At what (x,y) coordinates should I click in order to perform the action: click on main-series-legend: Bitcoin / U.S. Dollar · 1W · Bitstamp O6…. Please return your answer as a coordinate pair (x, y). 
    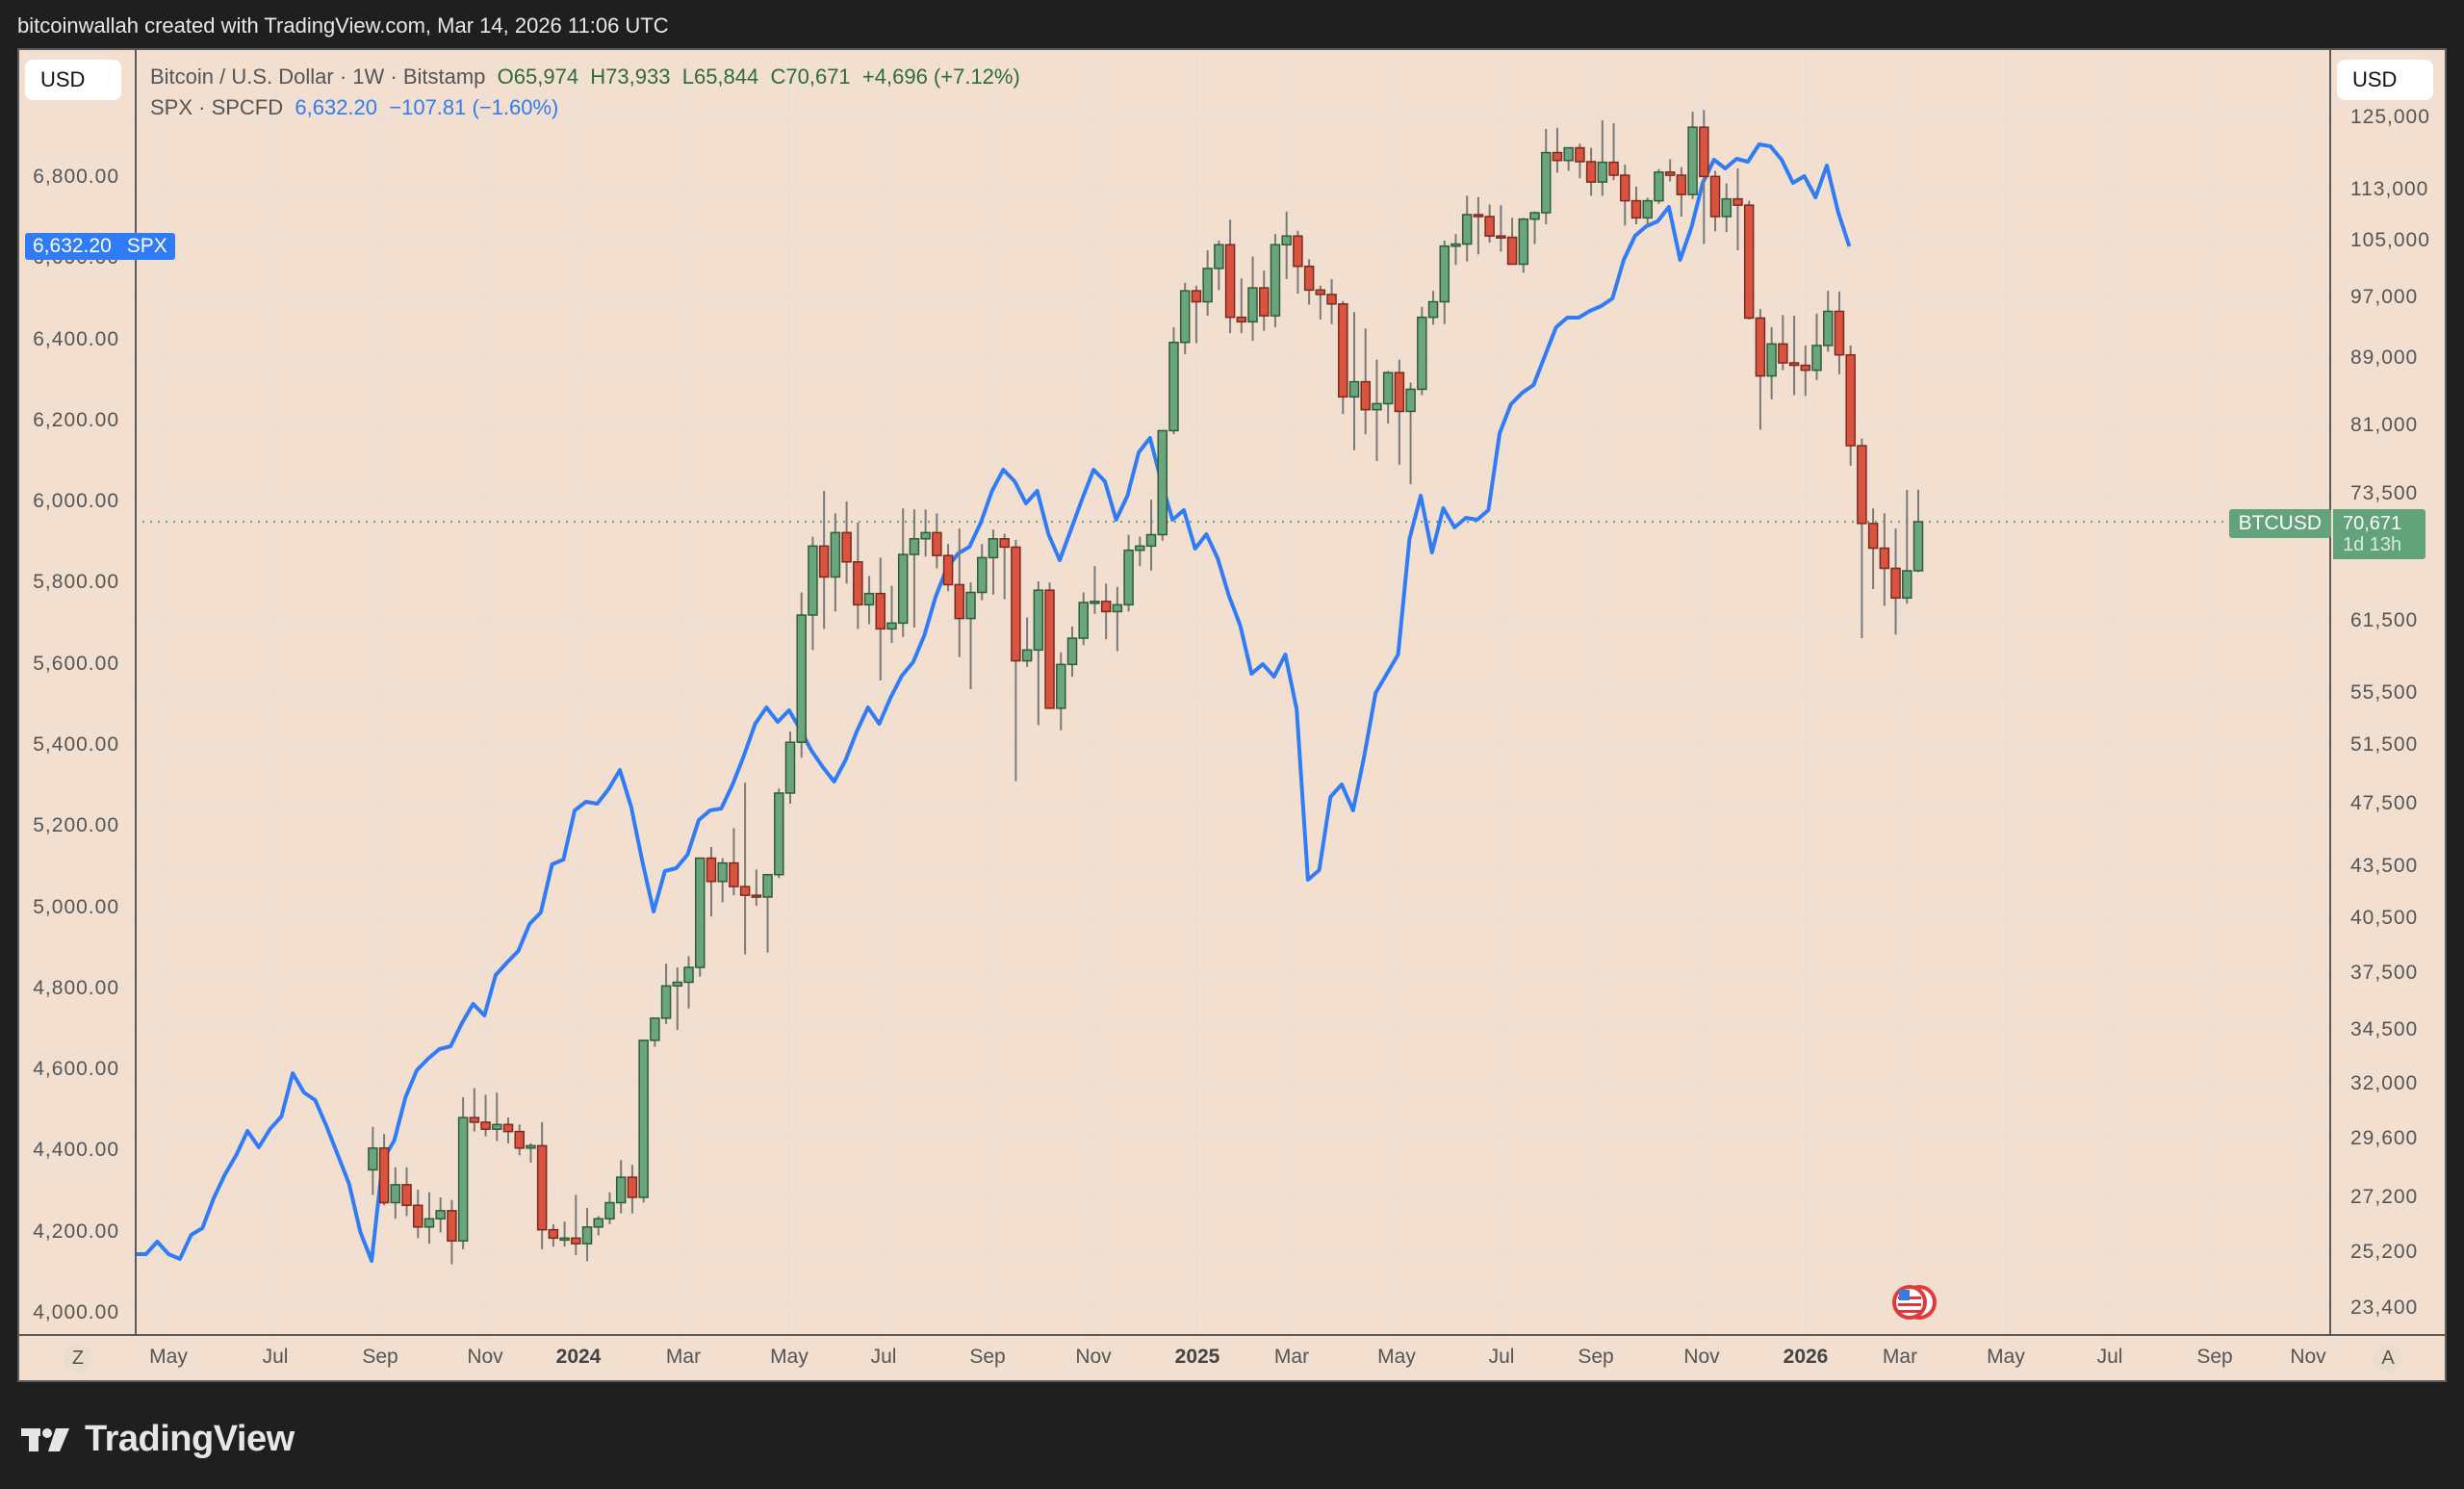
    Looking at the image, I should click on (585, 77).